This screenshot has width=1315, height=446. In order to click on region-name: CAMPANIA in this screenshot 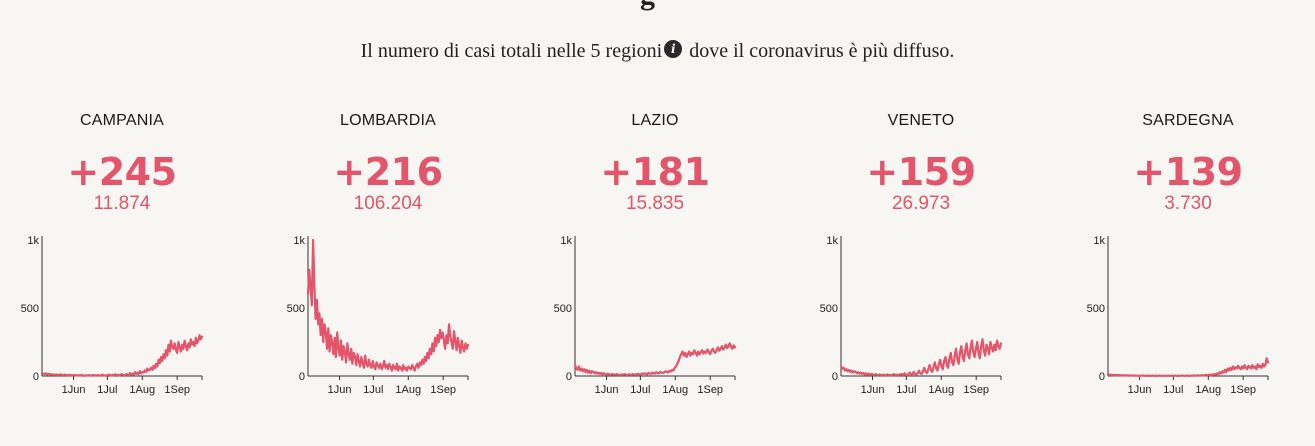, I will do `click(122, 120)`.